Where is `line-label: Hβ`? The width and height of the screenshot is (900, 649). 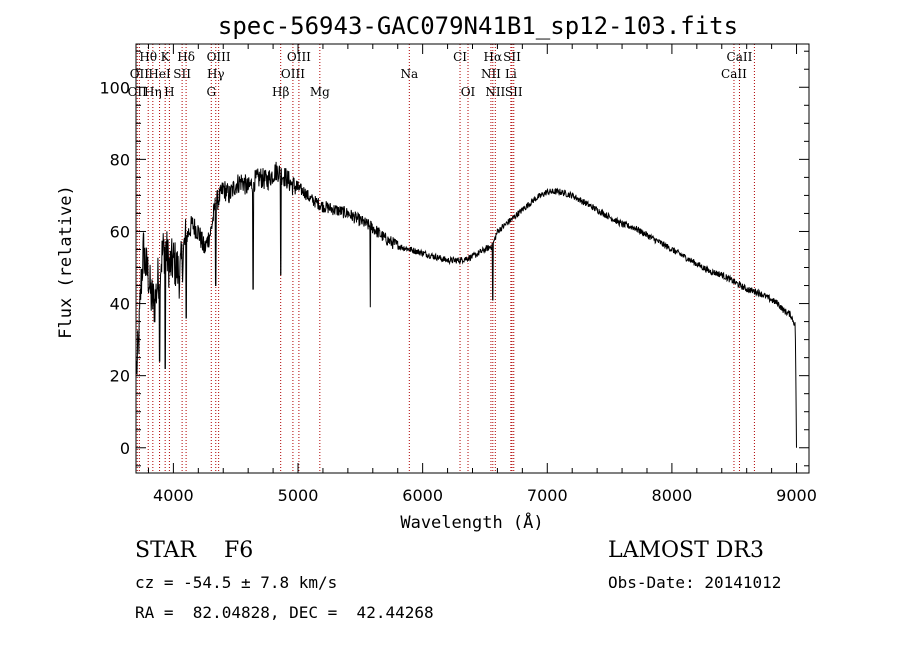
line-label: Hβ is located at coordinates (280, 92).